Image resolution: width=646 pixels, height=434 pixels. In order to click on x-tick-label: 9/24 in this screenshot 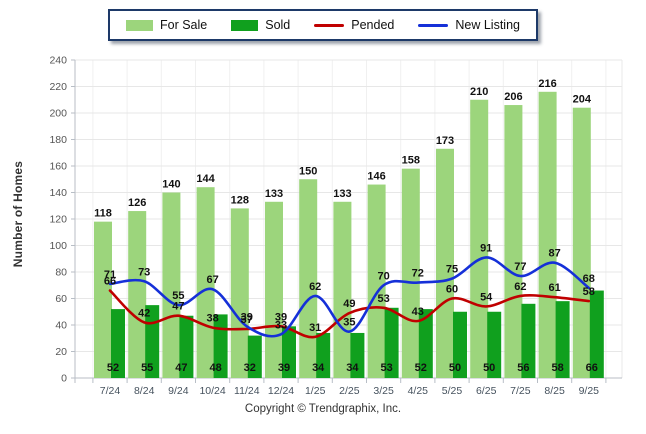, I will do `click(178, 391)`.